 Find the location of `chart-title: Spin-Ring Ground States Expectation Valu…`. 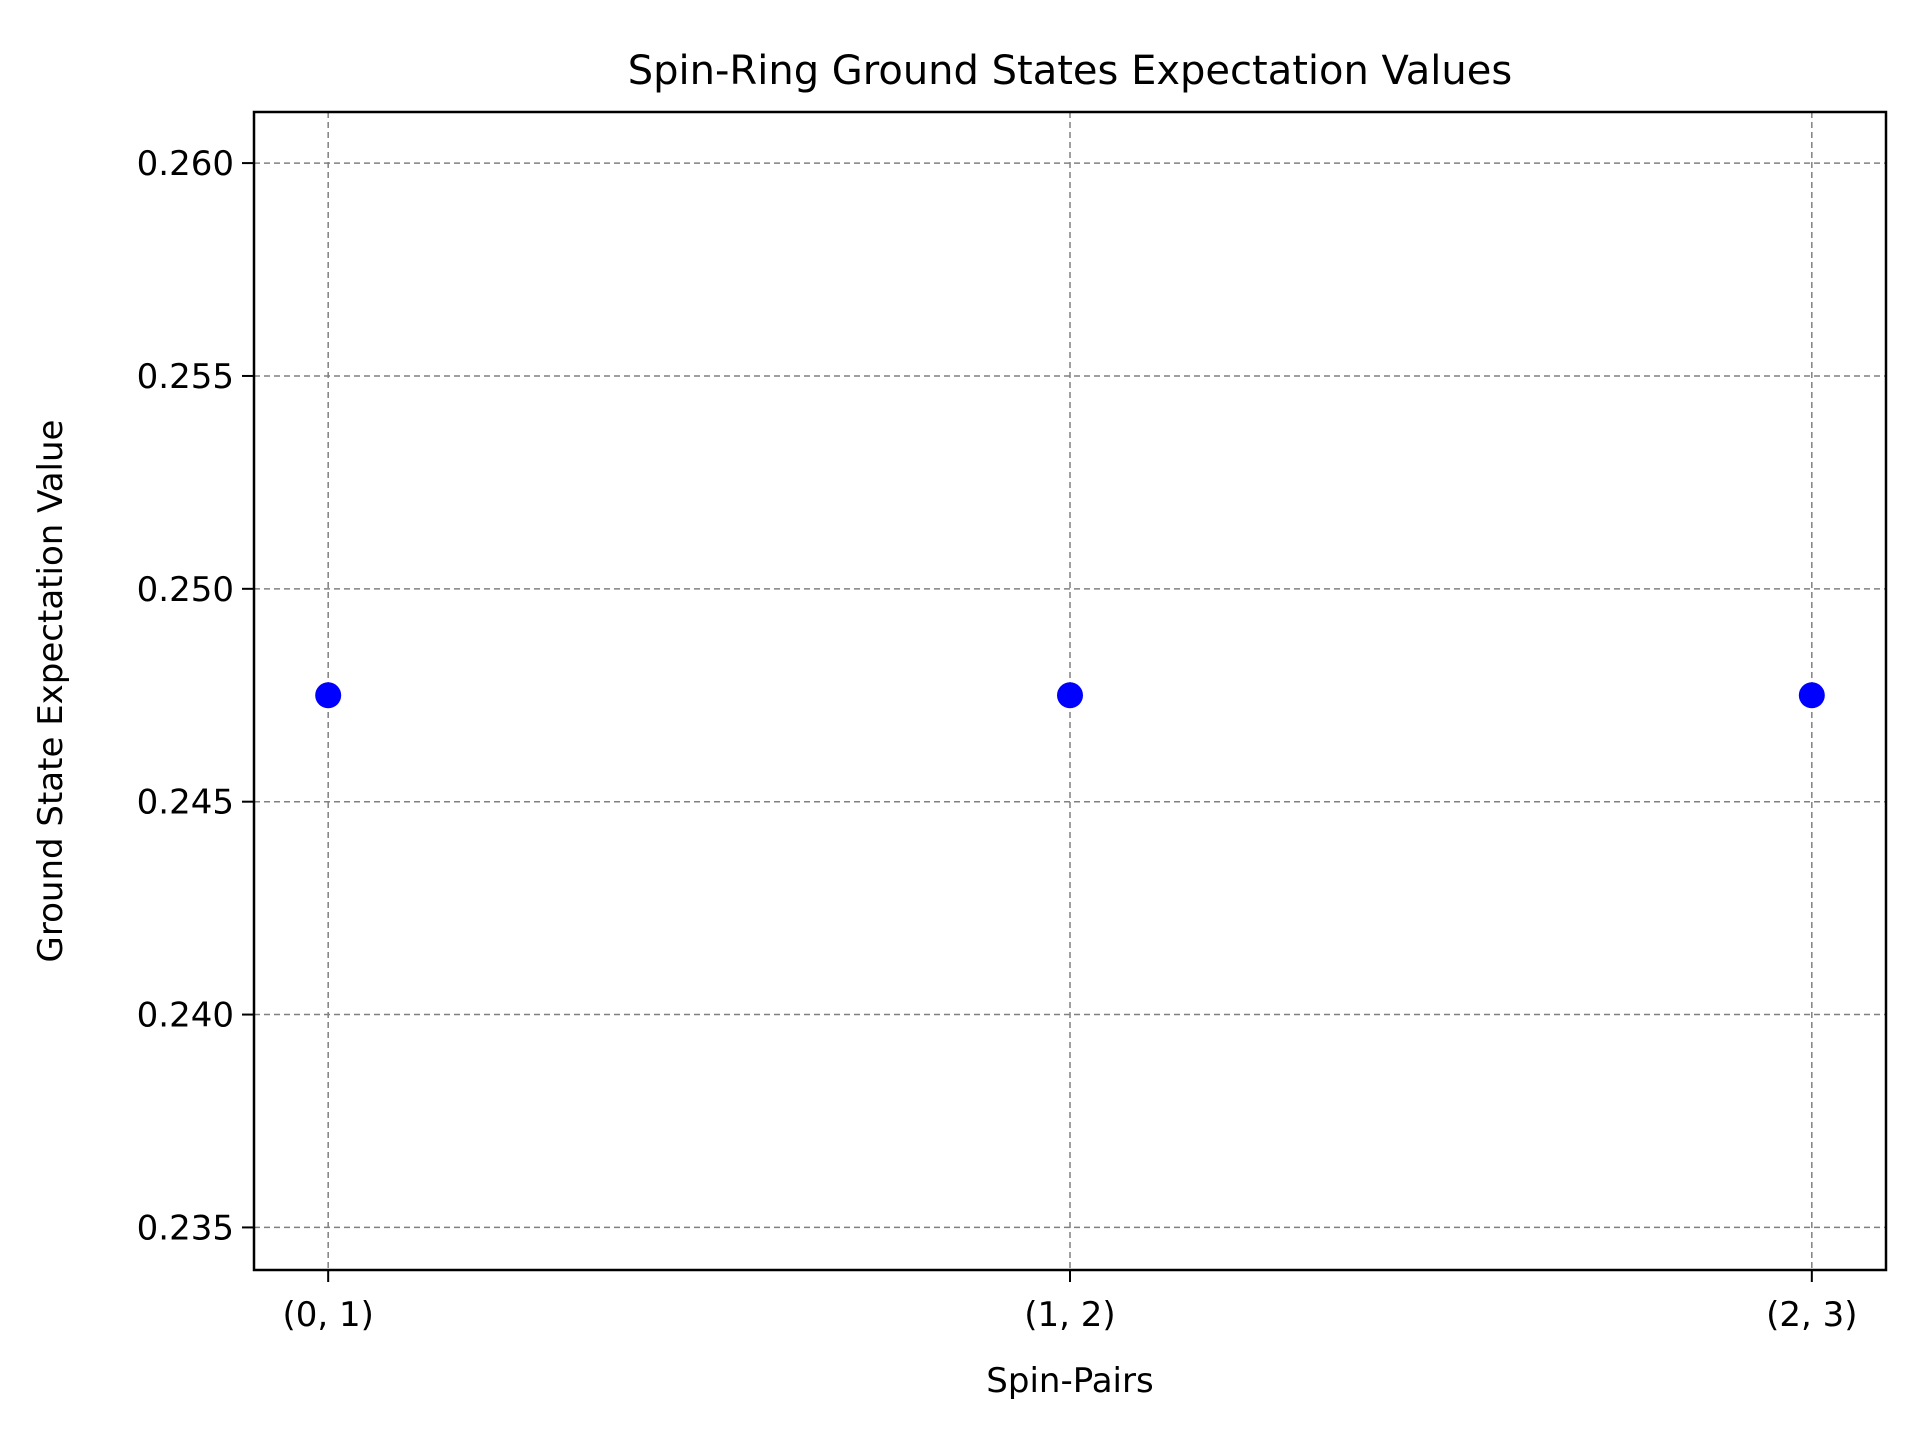

chart-title: Spin-Ring Ground States Expectation Valu… is located at coordinates (1070, 71).